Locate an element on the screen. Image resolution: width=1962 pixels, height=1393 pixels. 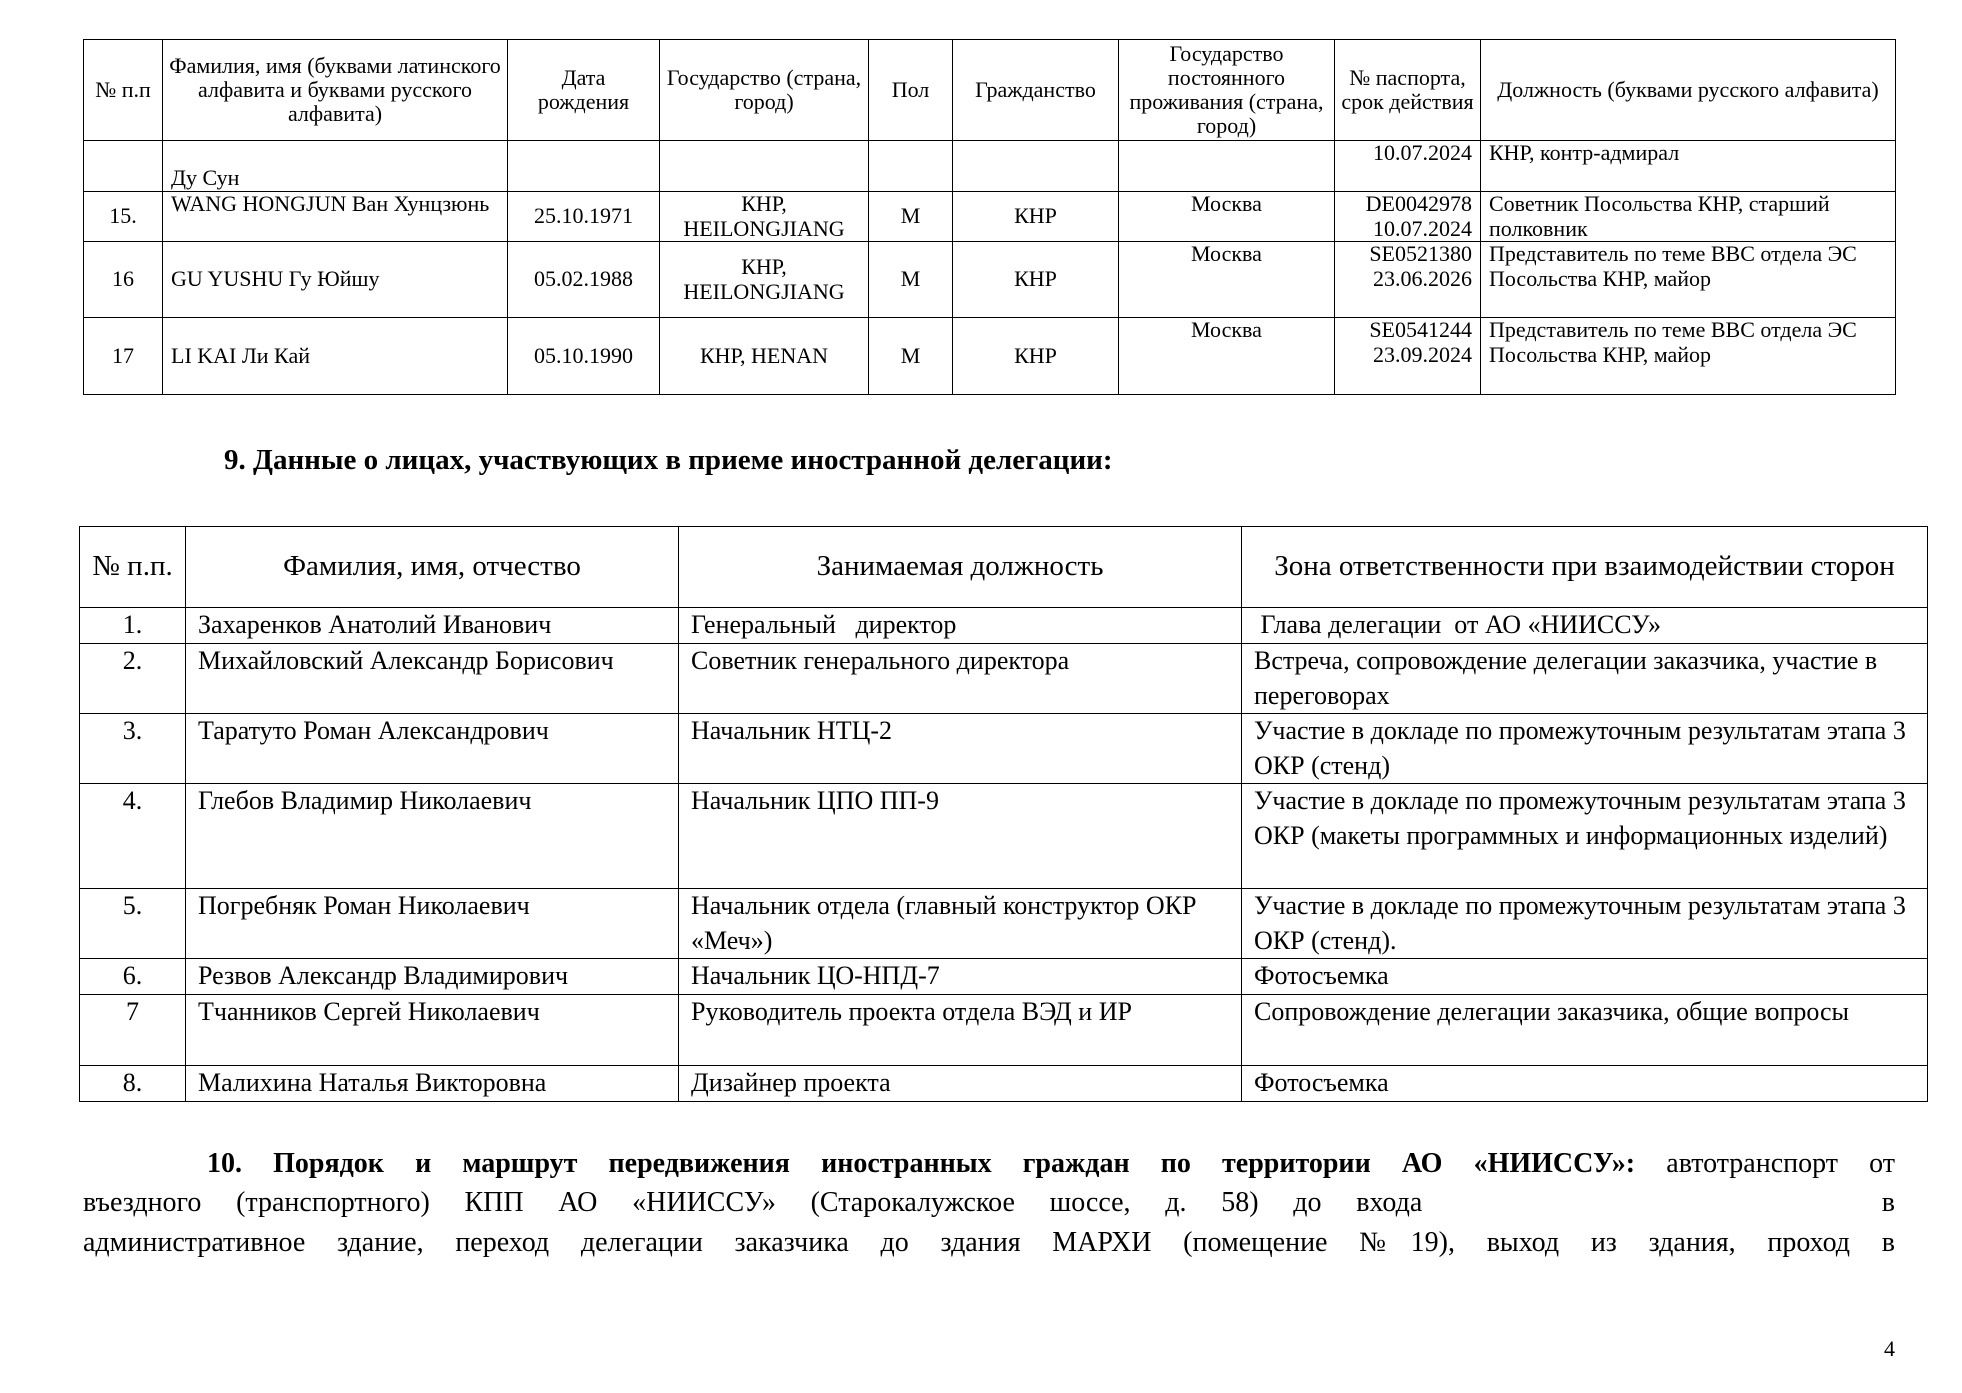
header-name: Фамилия, имя, отчество is located at coordinates (432, 567).